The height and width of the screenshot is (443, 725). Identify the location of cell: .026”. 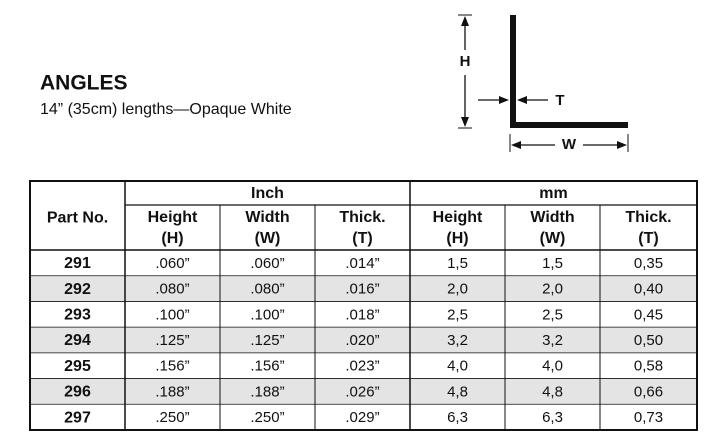
(362, 391).